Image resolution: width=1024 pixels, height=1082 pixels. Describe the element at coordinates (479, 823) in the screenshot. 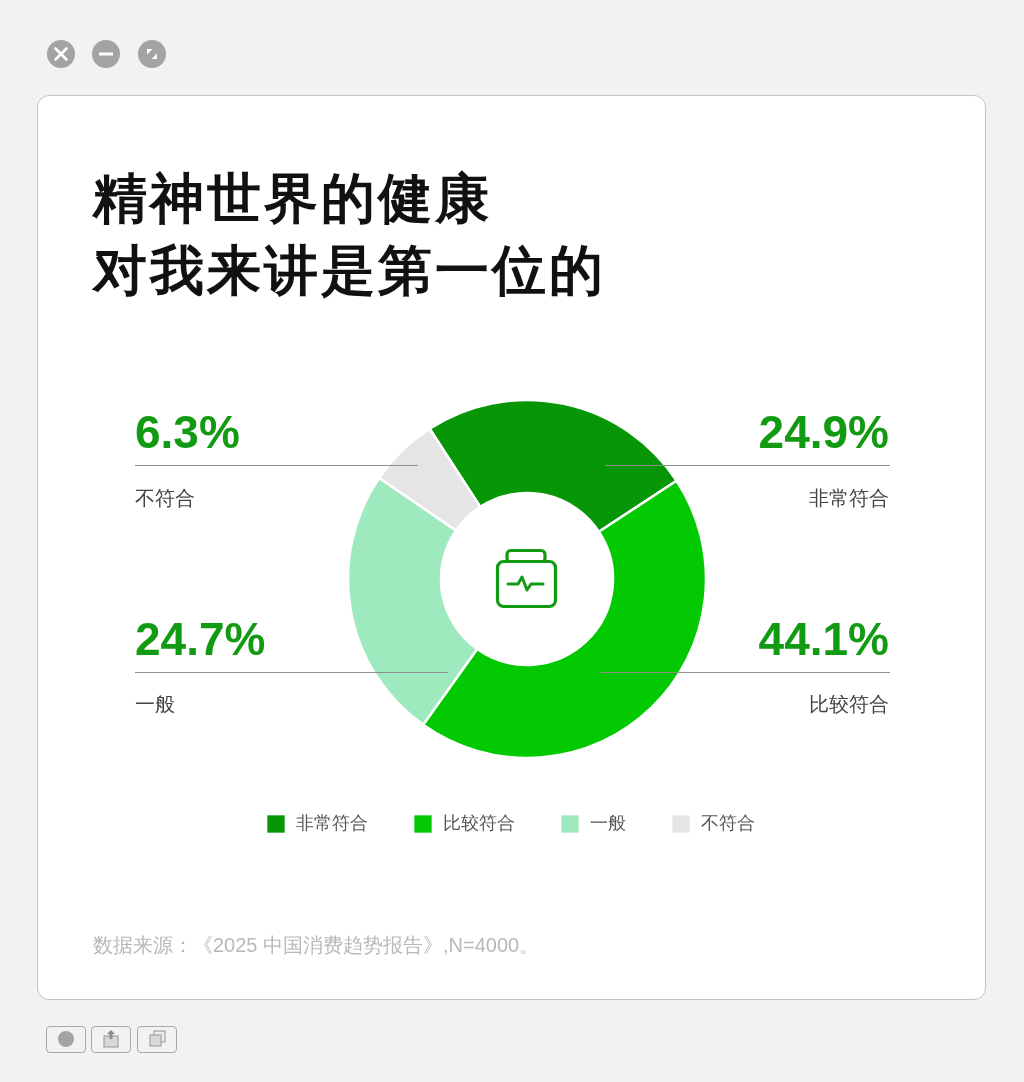

I see `legend-label: 比较符合` at that location.